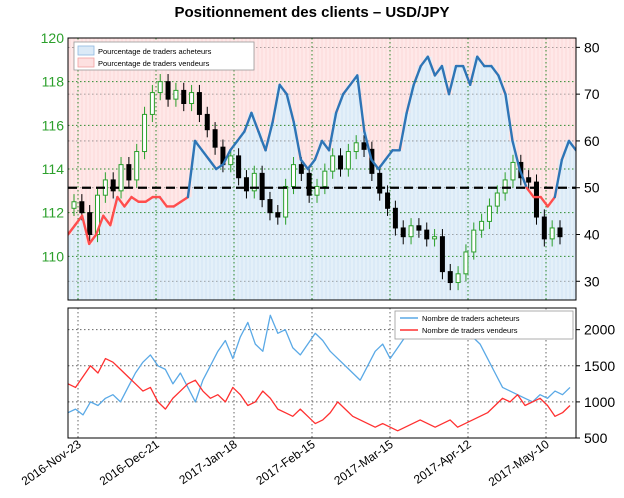  Describe the element at coordinates (53, 125) in the screenshot. I see `left-axis-tick-label: 116` at that location.